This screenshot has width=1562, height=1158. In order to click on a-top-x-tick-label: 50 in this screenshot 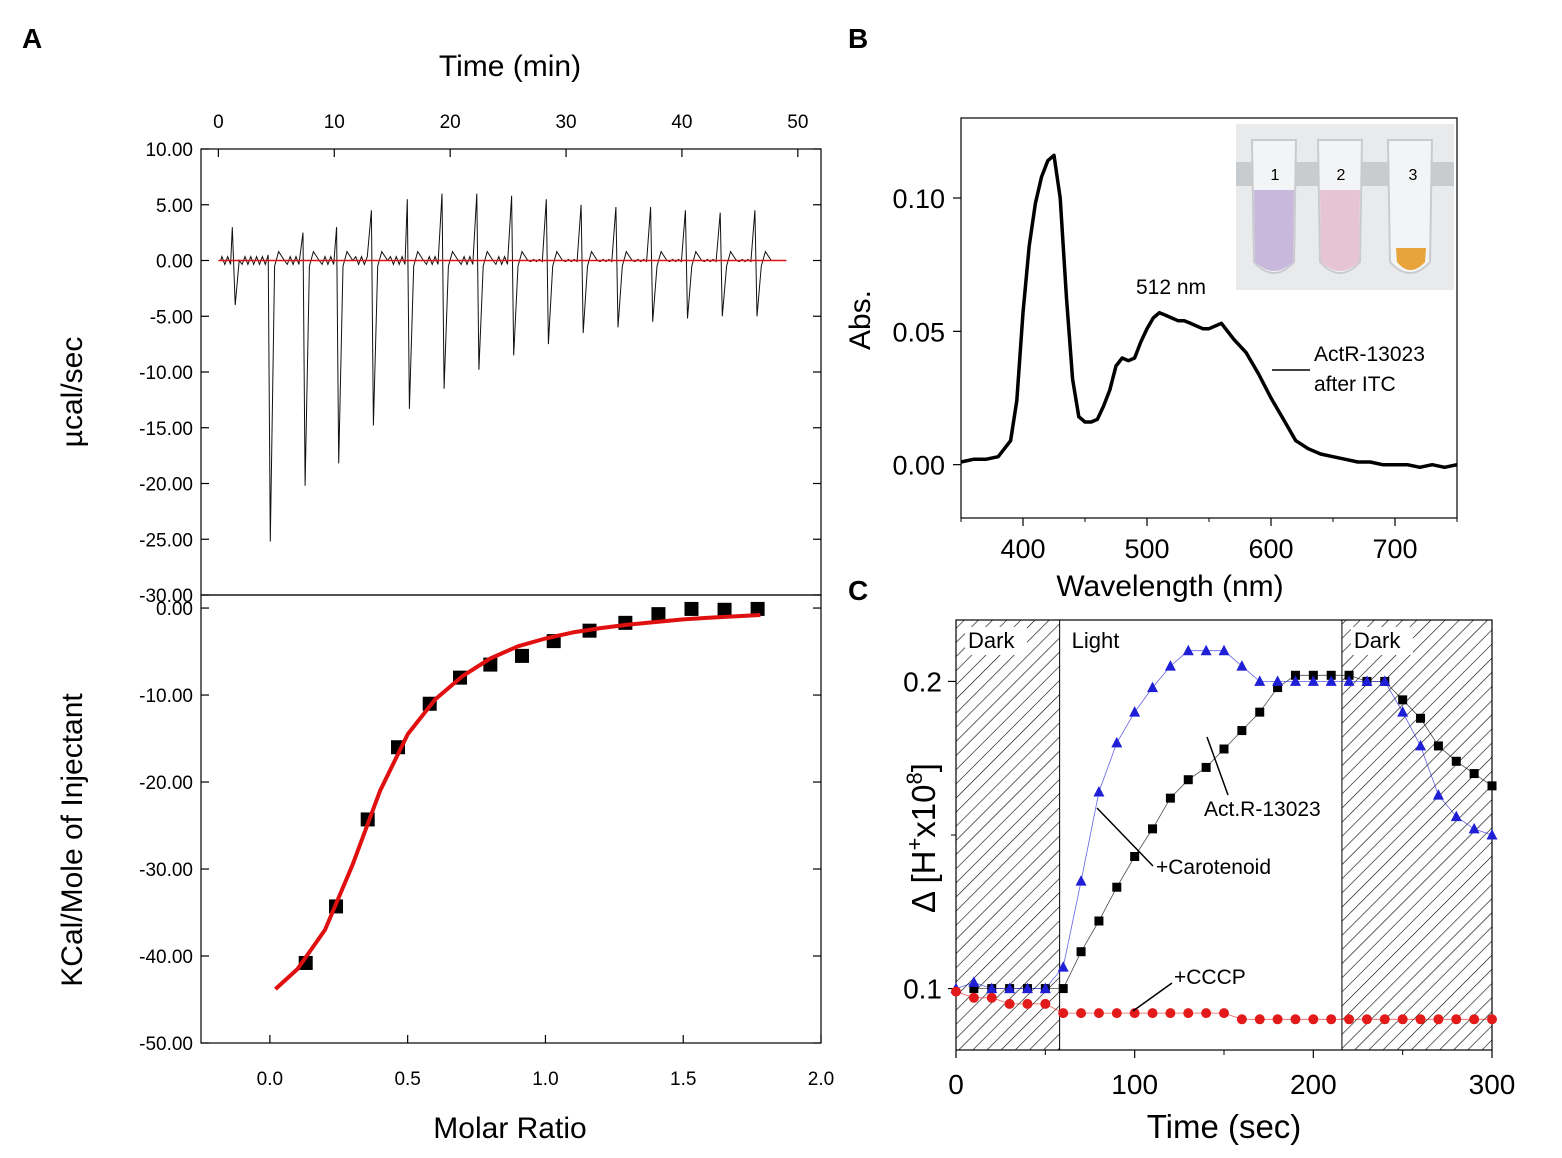, I will do `click(797, 122)`.